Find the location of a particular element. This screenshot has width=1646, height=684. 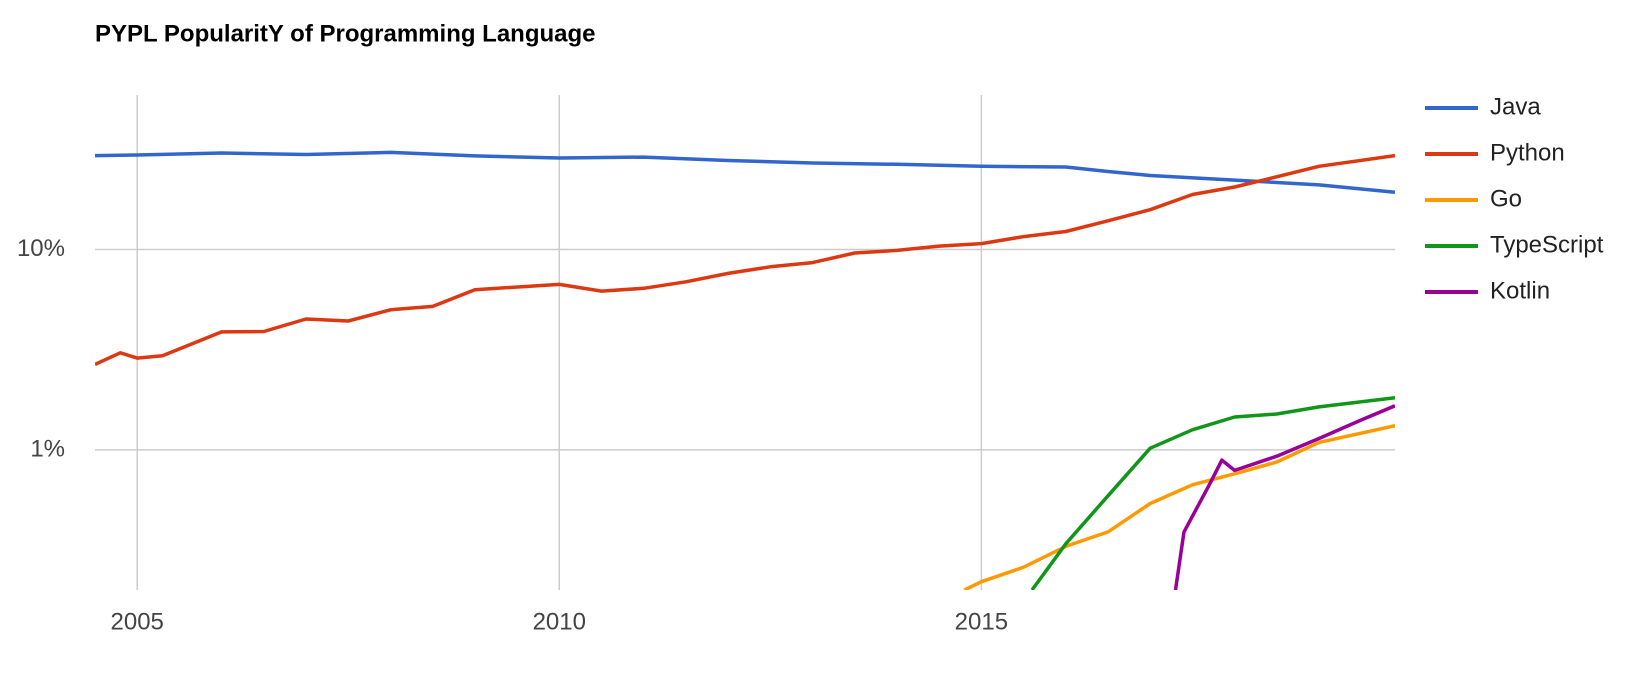

x-tick-label: 2015 is located at coordinates (981, 621).